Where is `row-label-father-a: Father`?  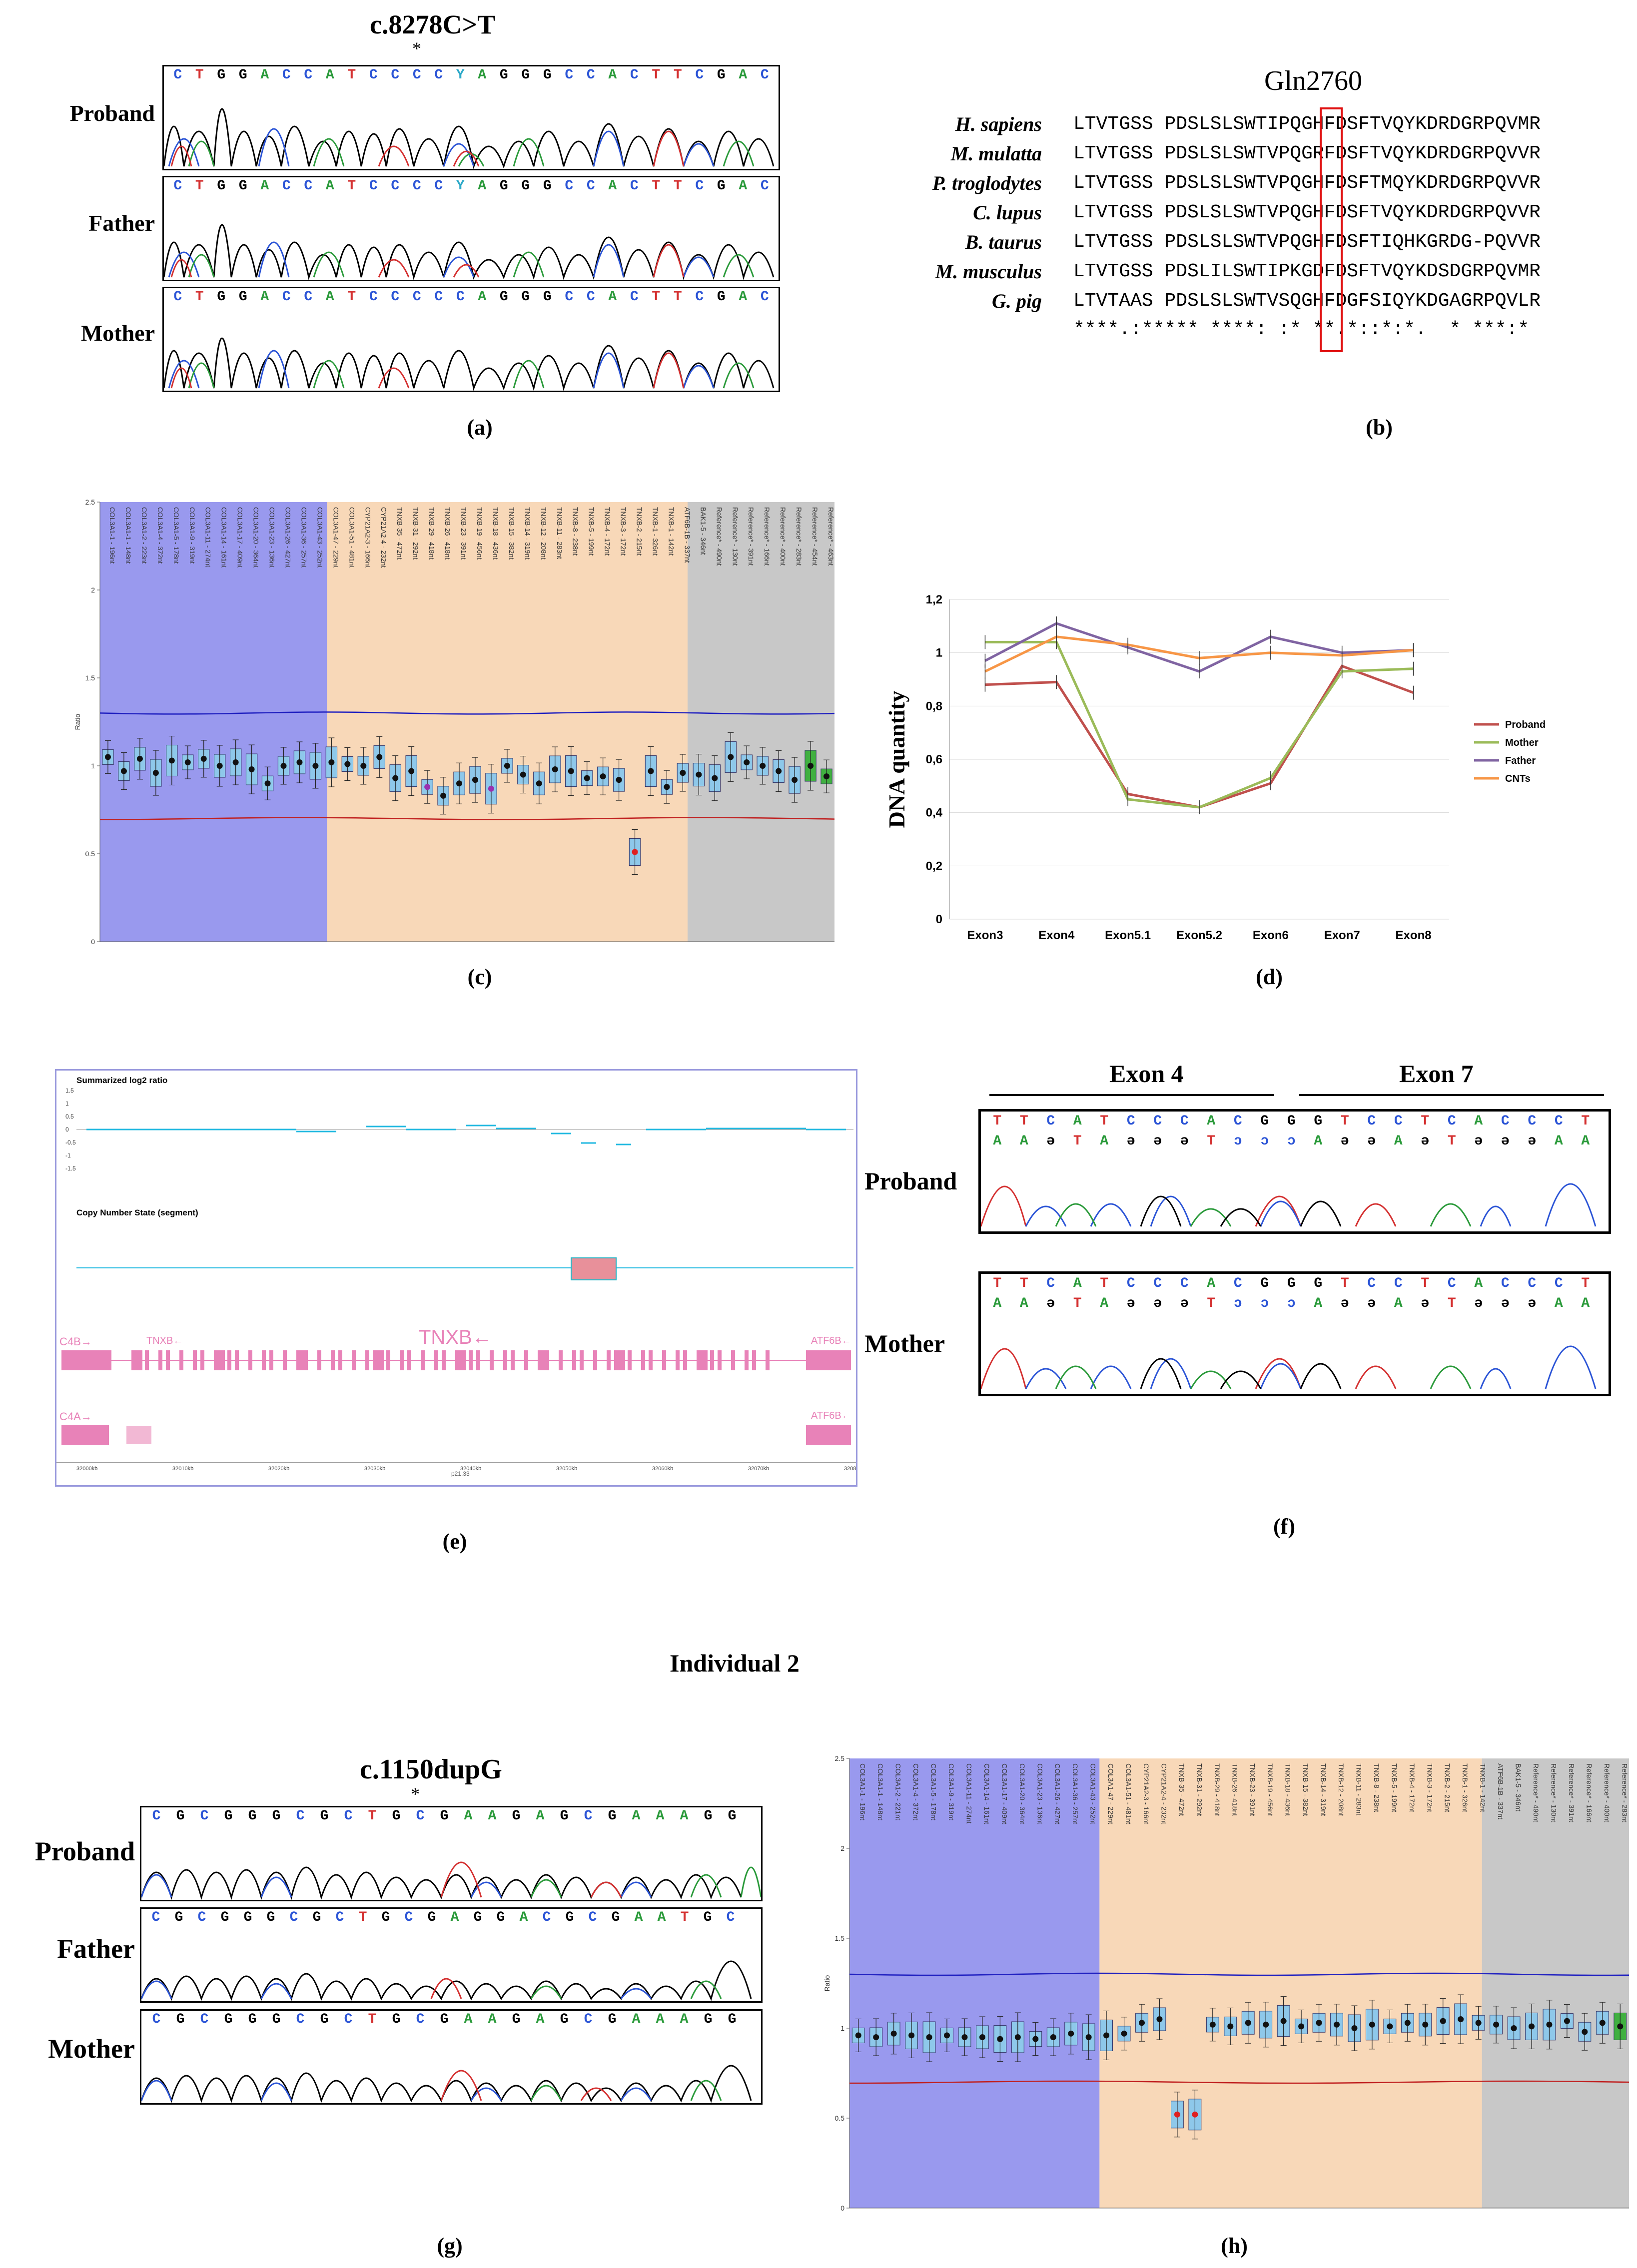 row-label-father-a: Father is located at coordinates (121, 223).